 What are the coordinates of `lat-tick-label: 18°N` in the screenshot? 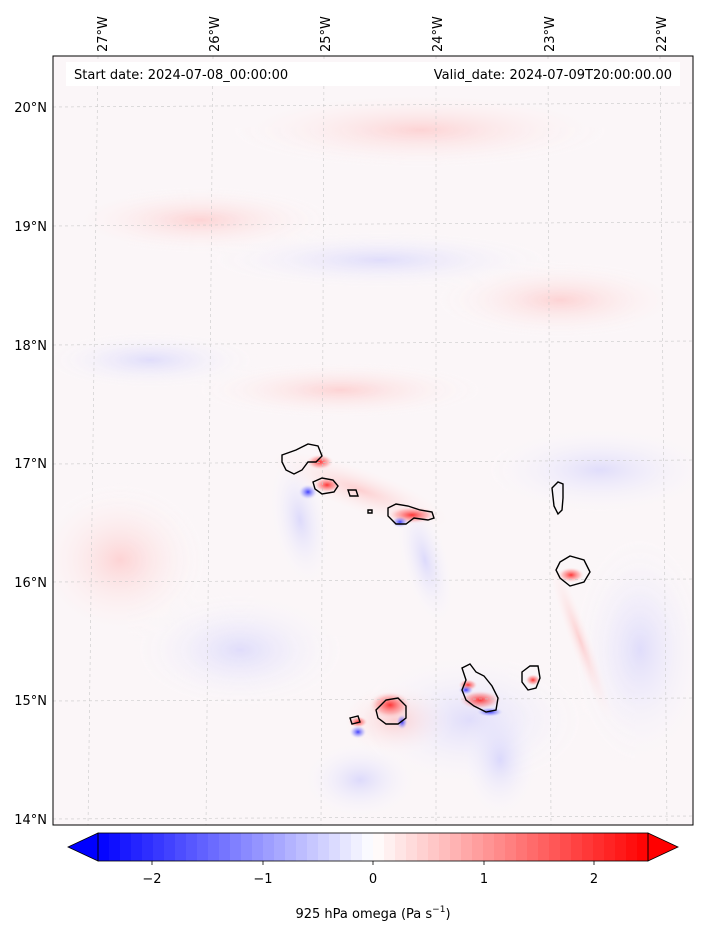 It's located at (30, 346).